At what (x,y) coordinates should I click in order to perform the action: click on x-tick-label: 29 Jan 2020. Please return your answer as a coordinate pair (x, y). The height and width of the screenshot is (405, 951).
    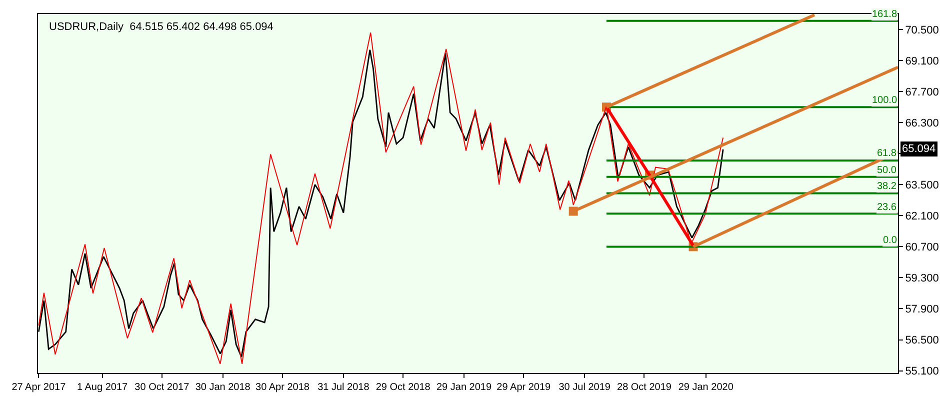
    Looking at the image, I should click on (706, 387).